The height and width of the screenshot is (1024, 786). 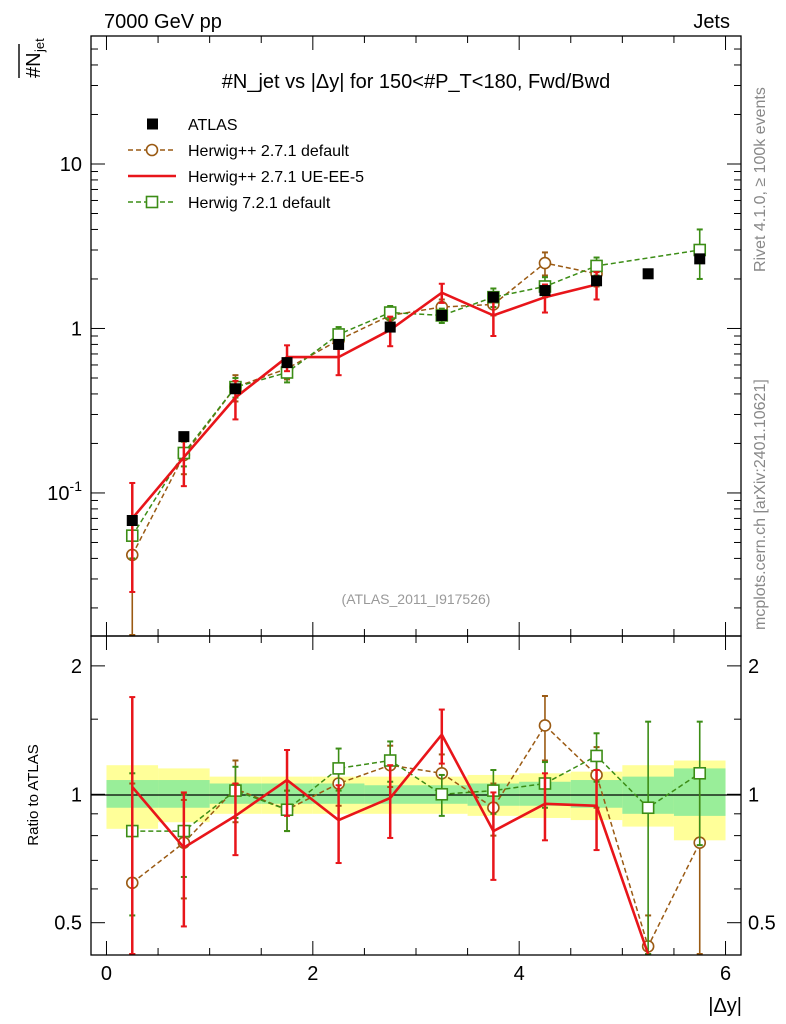 I want to click on main-title: #N_jet vs |Δy| for 150<#P_T<180, Fwd/Bwd, so click(x=416, y=82).